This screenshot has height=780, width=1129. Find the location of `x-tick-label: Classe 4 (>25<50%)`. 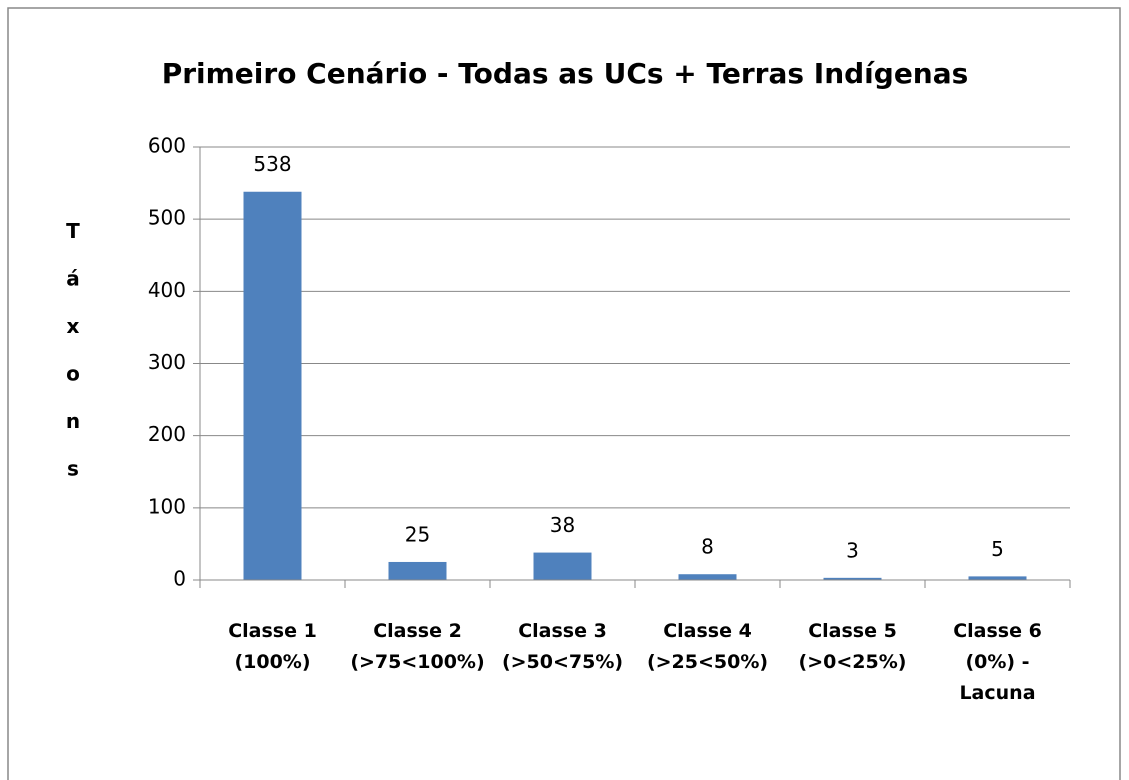

x-tick-label: Classe 4 (>25<50%) is located at coordinates (707, 646).